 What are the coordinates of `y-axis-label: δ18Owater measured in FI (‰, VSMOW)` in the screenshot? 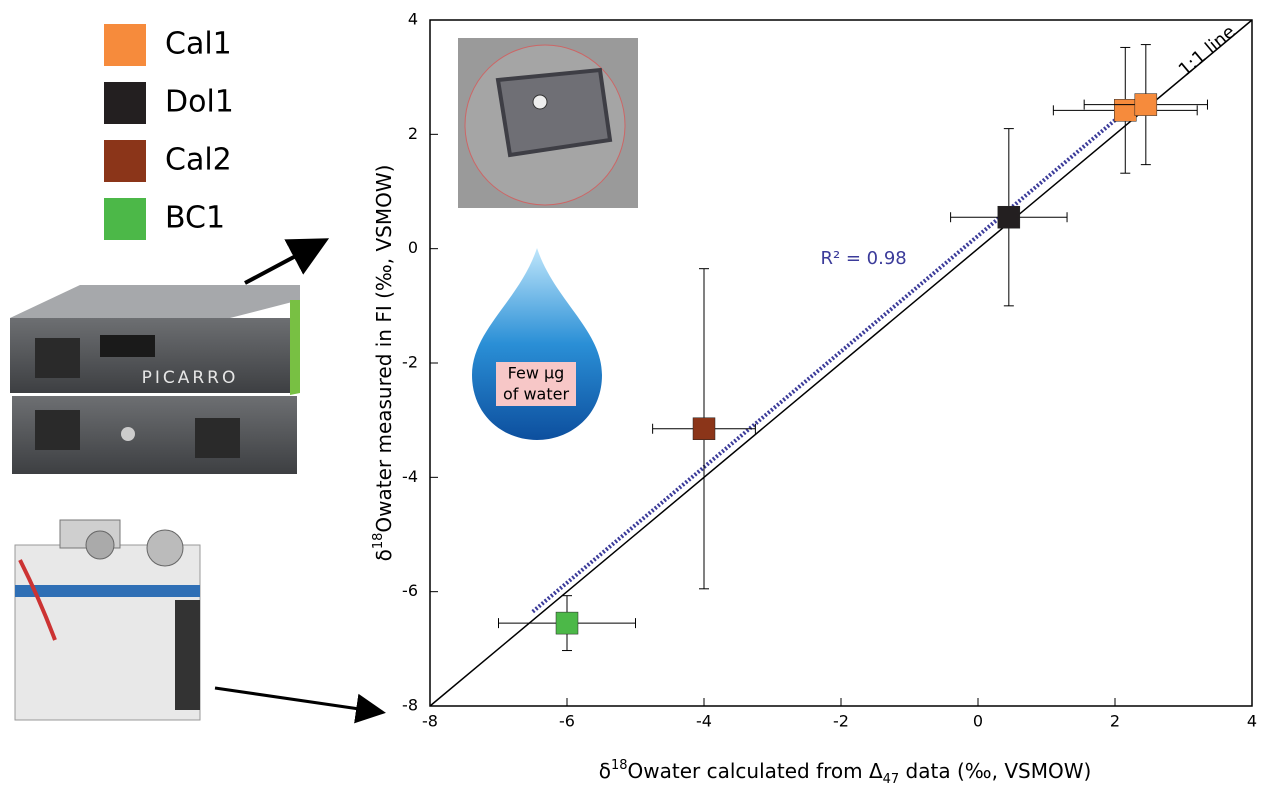 It's located at (383, 363).